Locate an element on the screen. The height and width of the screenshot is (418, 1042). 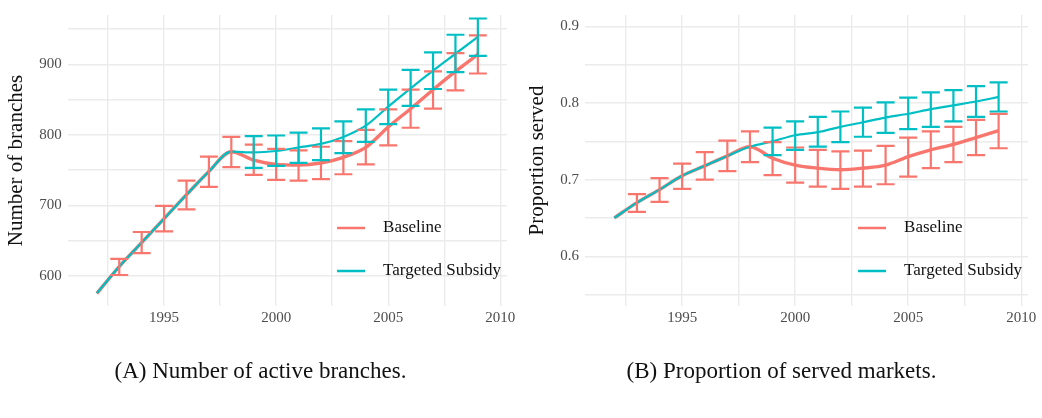
y-axis-title: Number of branches is located at coordinates (15, 160).